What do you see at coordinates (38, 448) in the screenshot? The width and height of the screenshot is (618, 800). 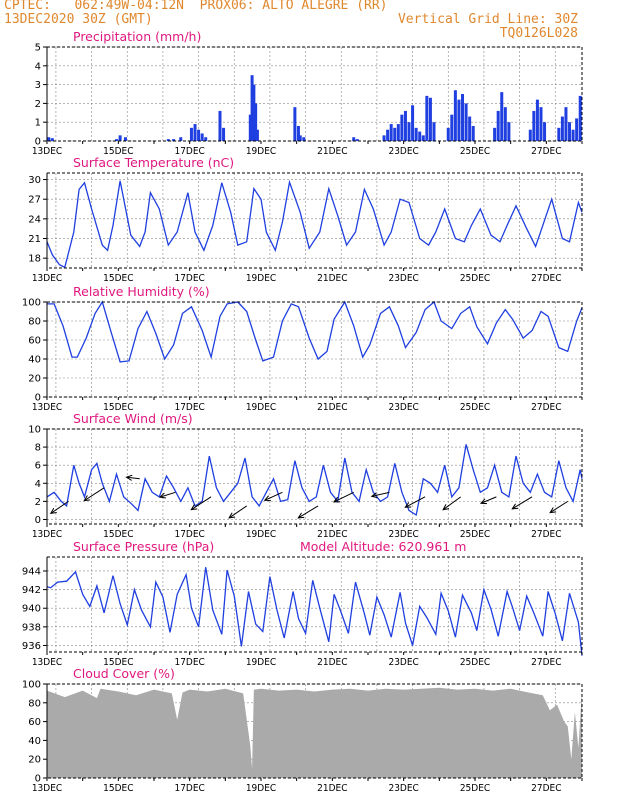 I see `y-tick-label: 8` at bounding box center [38, 448].